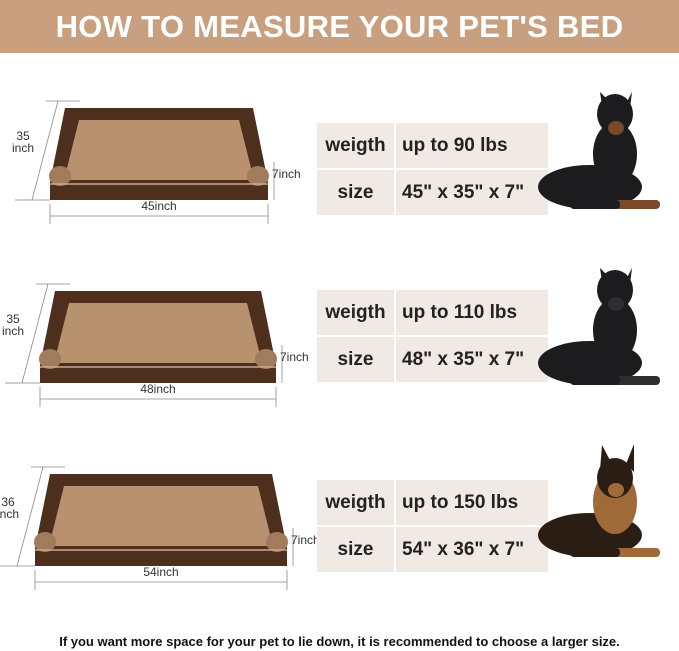 The image size is (679, 651). I want to click on size-value: 45" x 35" x 7", so click(472, 192).